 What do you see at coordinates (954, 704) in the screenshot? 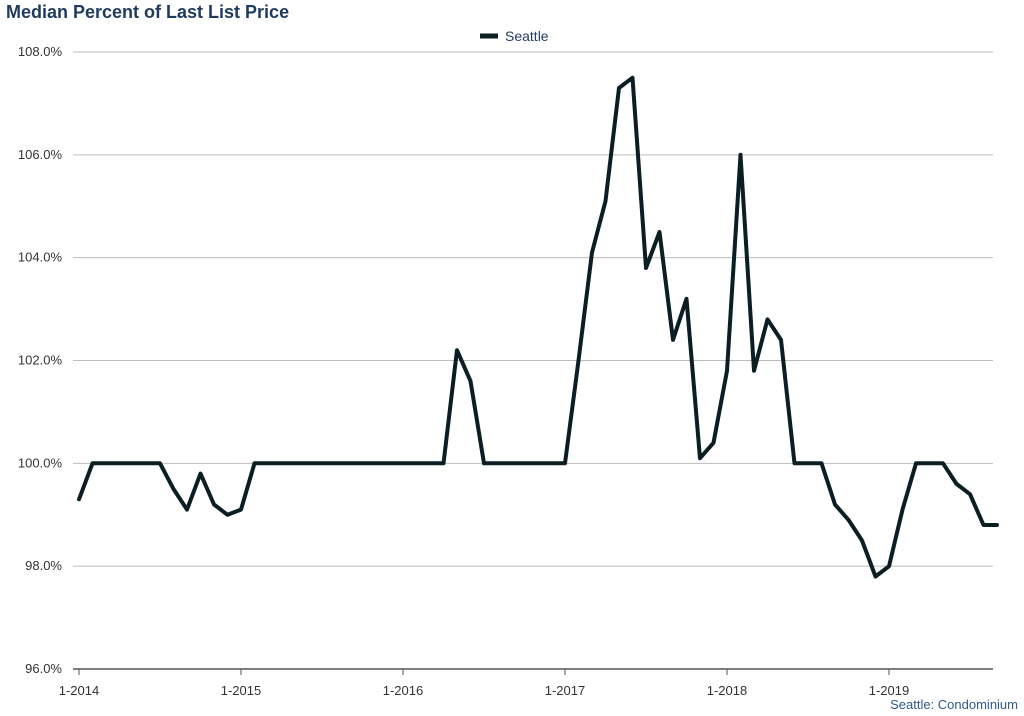
I see `source-note: Seattle: Condominium` at bounding box center [954, 704].